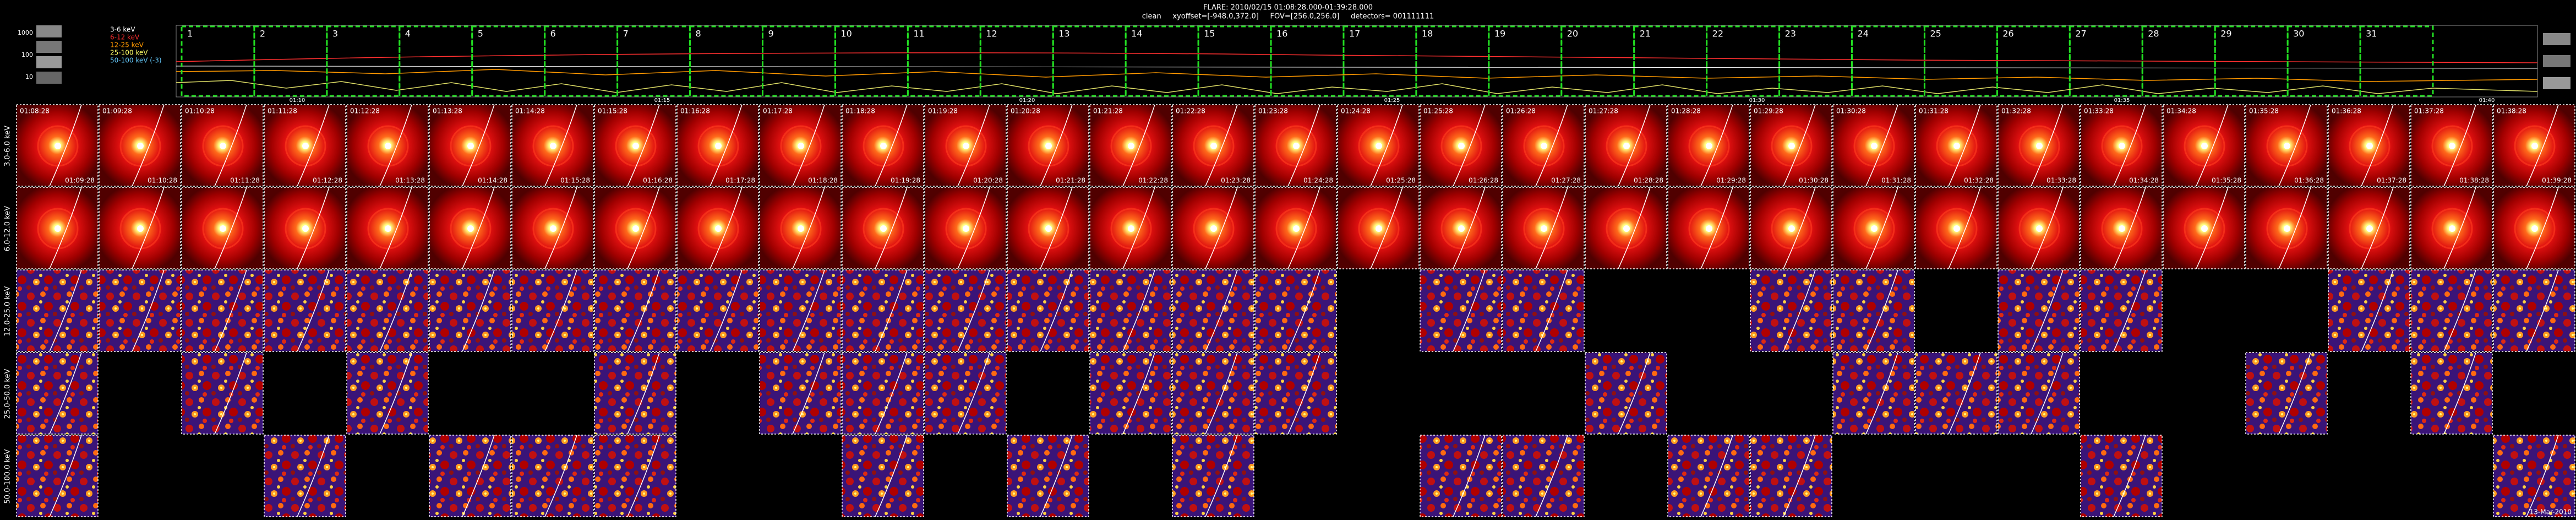 This screenshot has width=2576, height=520. I want to click on panel-end-time: 01:25:28, so click(1401, 181).